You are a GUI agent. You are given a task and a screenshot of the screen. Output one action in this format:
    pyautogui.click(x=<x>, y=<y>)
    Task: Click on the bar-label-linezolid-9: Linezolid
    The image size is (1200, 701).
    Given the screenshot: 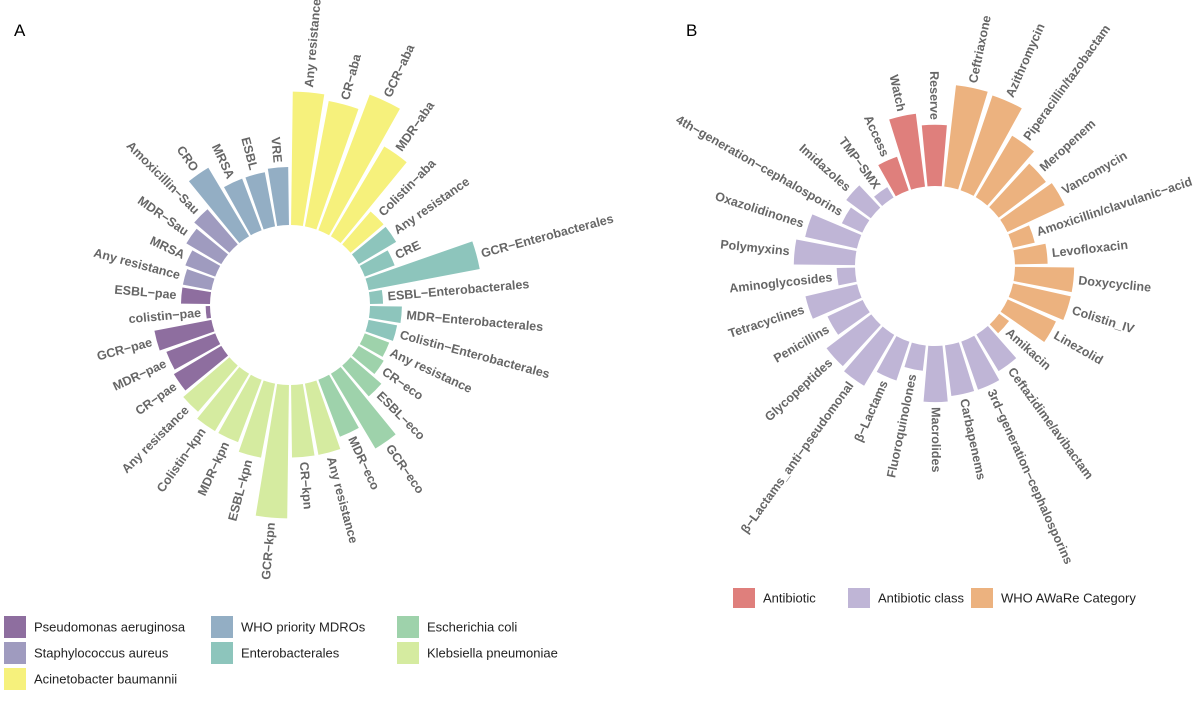 What is the action you would take?
    pyautogui.click(x=1078, y=347)
    